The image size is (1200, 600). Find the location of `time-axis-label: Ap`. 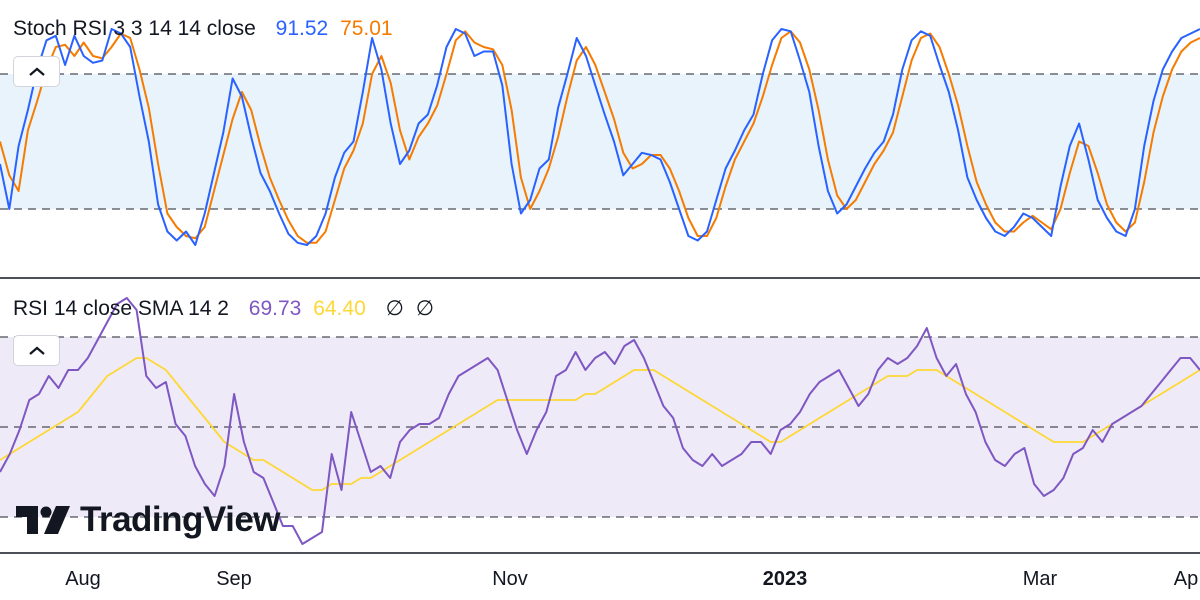

time-axis-label: Ap is located at coordinates (1186, 579).